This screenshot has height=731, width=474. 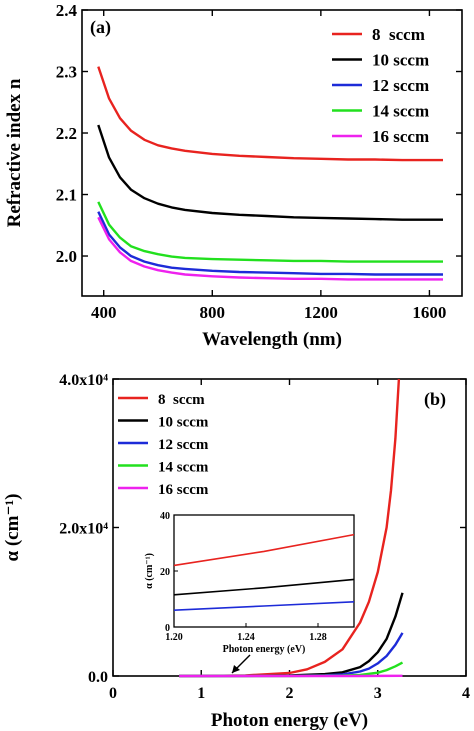 What do you see at coordinates (165, 572) in the screenshot?
I see `inset-y-tick-label: 20` at bounding box center [165, 572].